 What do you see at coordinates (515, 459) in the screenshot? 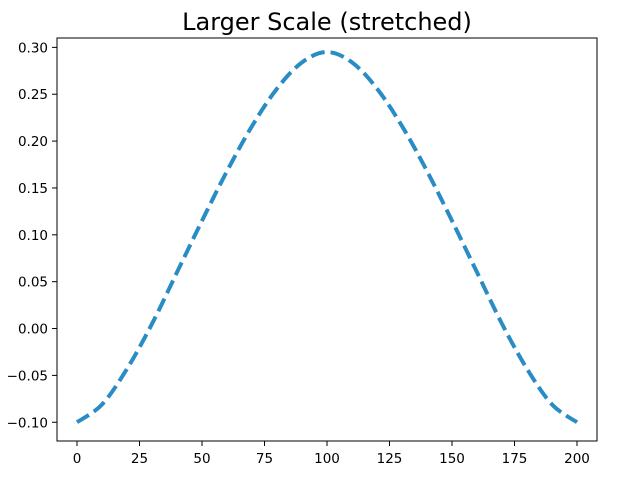
I see `x-tick-label: 175` at bounding box center [515, 459].